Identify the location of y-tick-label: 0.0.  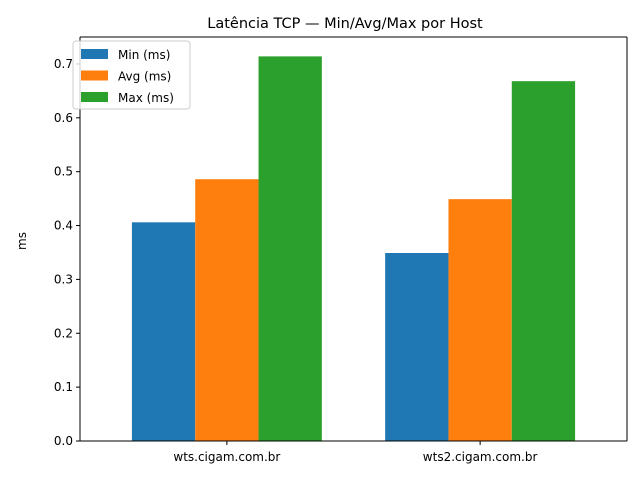
(63, 441).